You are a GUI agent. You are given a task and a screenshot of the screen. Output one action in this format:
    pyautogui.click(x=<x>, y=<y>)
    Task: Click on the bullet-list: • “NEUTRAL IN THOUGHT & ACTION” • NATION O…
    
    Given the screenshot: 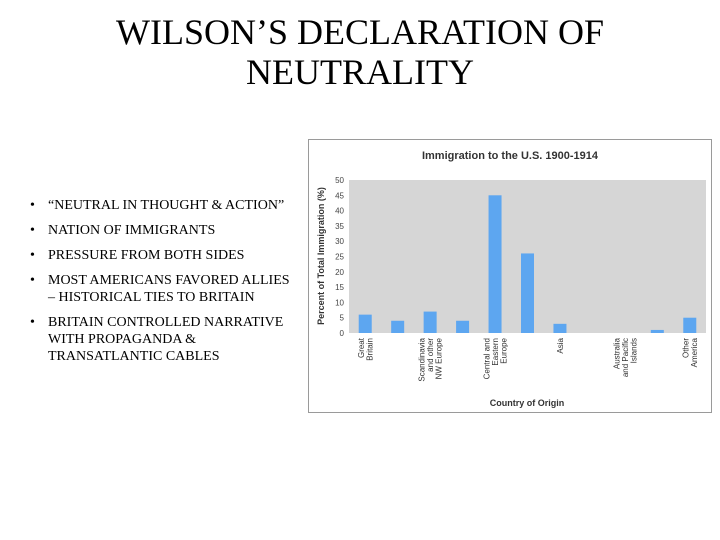 What is the action you would take?
    pyautogui.click(x=160, y=285)
    